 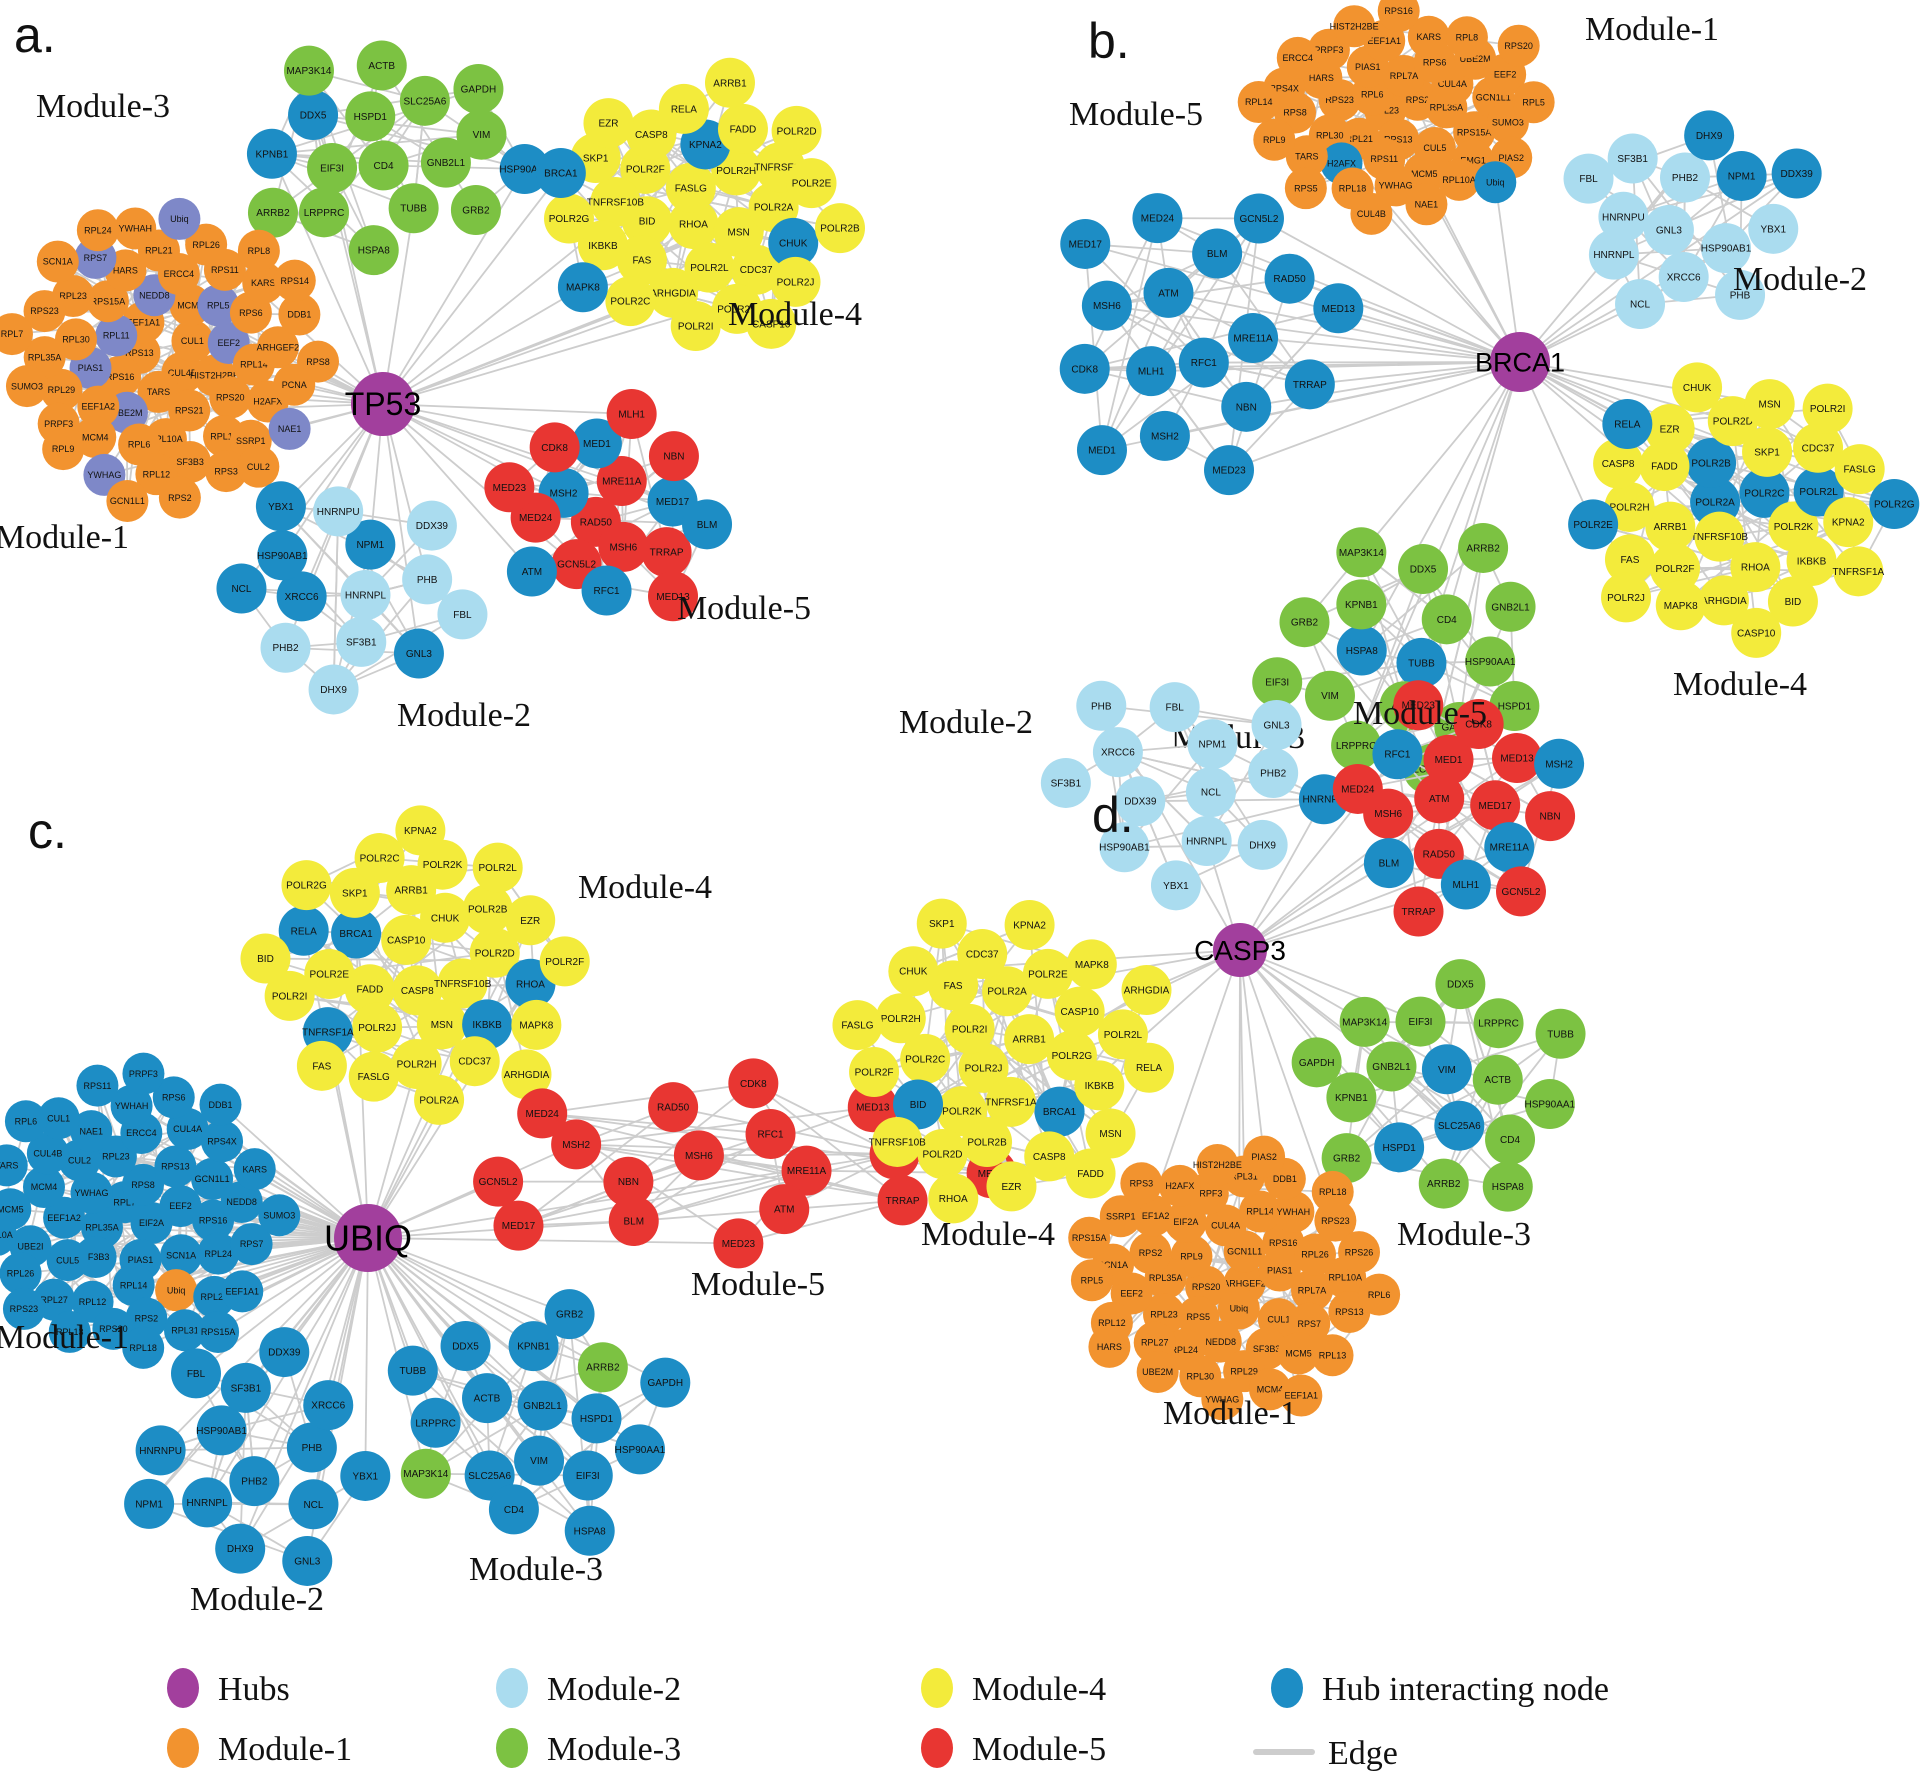 What do you see at coordinates (182, 373) in the screenshot?
I see `node-label: CUL4B` at bounding box center [182, 373].